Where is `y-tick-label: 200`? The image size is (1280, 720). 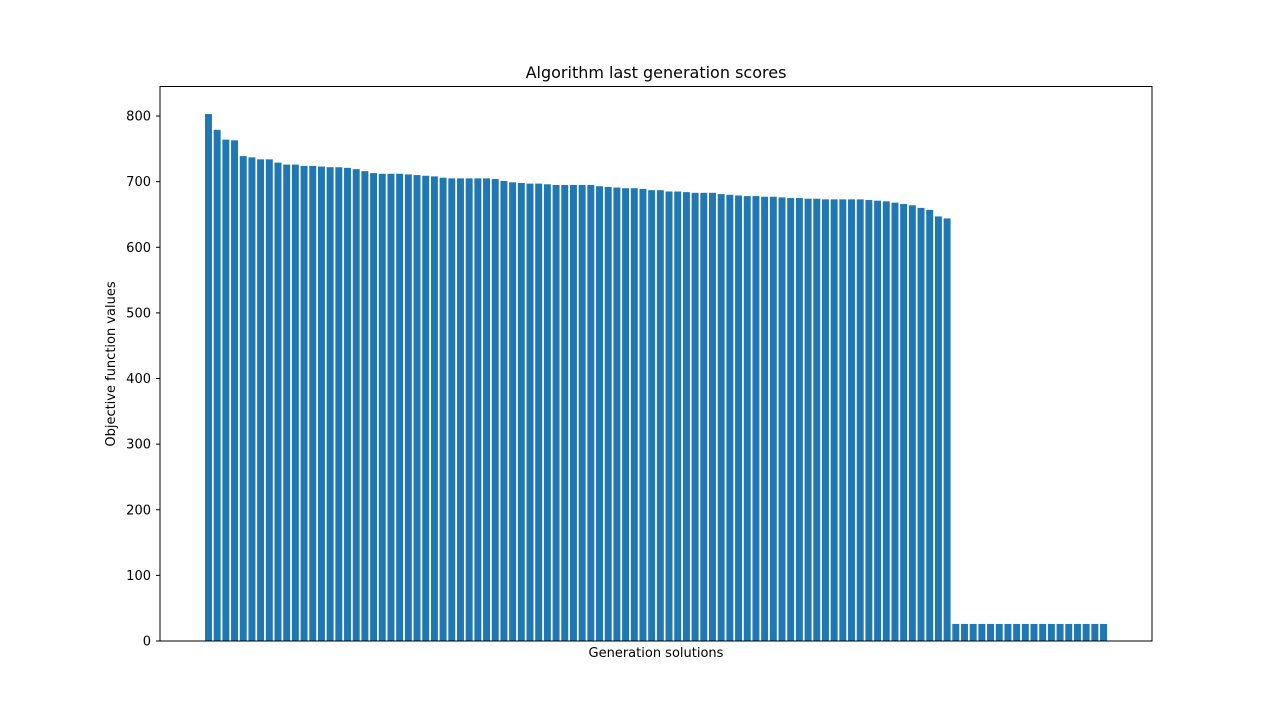 y-tick-label: 200 is located at coordinates (138, 510).